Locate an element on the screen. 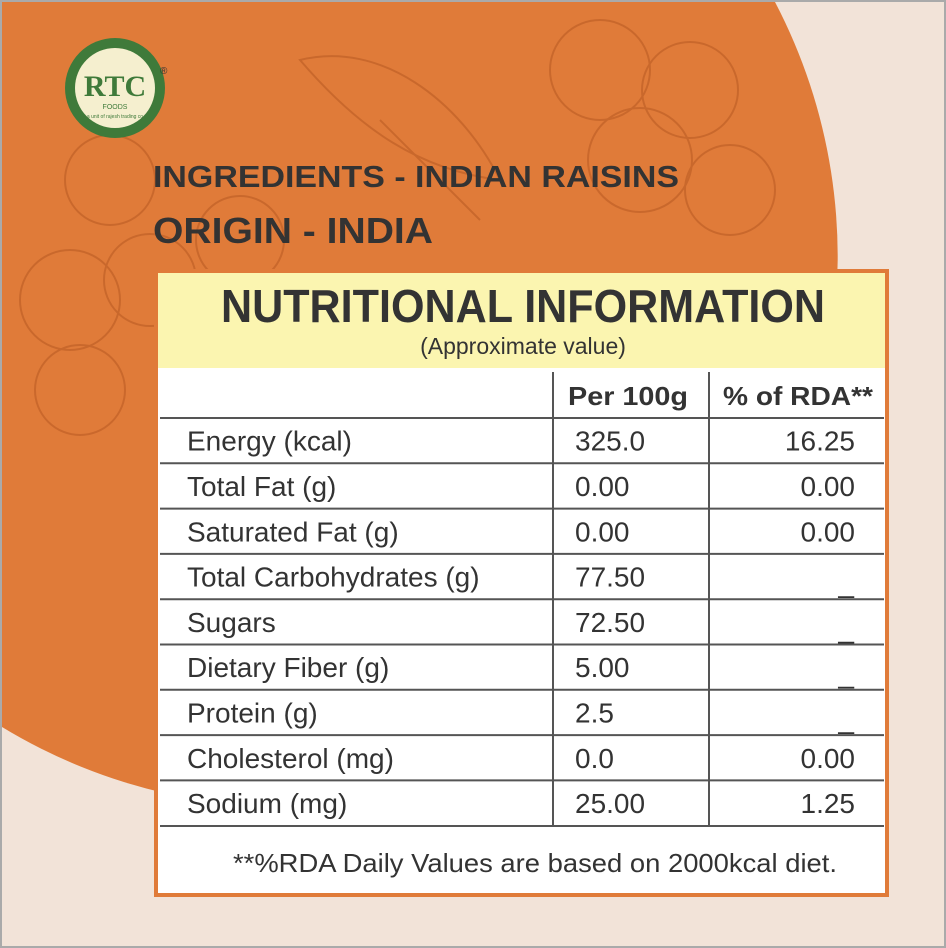 The height and width of the screenshot is (948, 946). nutrient-name: Protein (g) is located at coordinates (252, 712).